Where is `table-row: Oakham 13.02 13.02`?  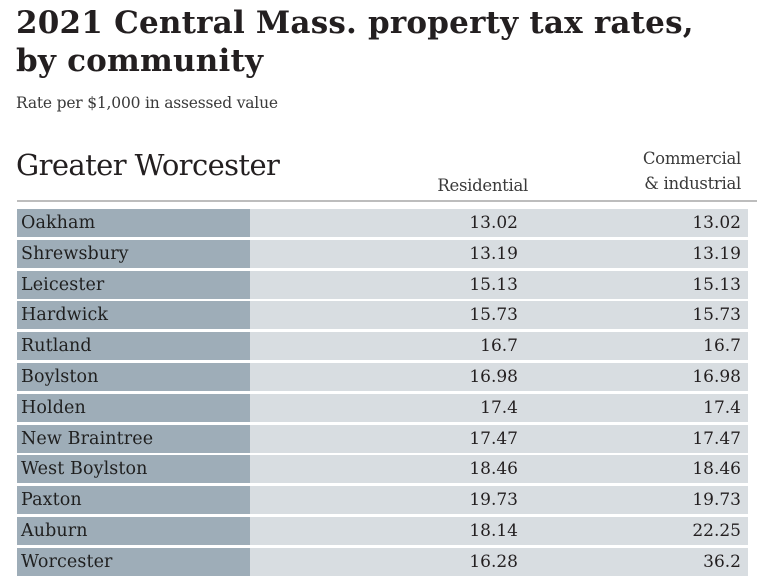 table-row: Oakham 13.02 13.02 is located at coordinates (382, 223).